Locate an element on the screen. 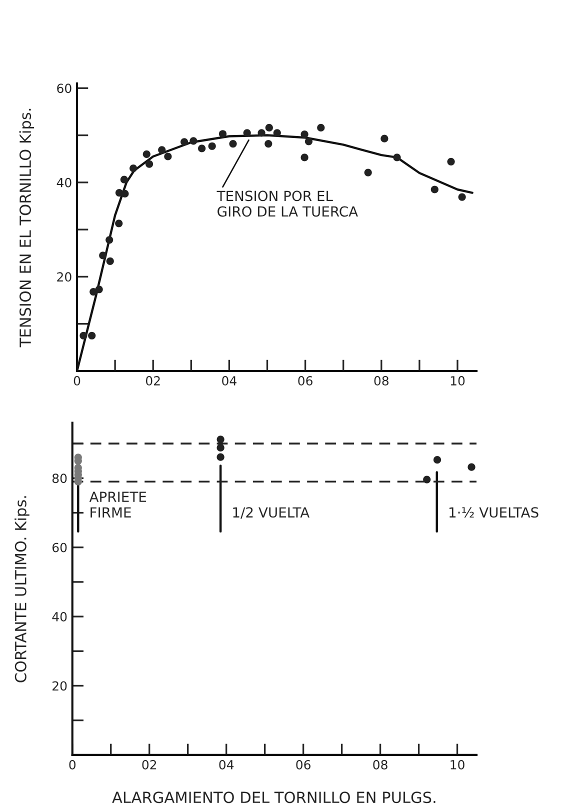 The image size is (579, 810). y-axis-title: CORTANTE ULTIMO. Kips. is located at coordinates (22, 589).